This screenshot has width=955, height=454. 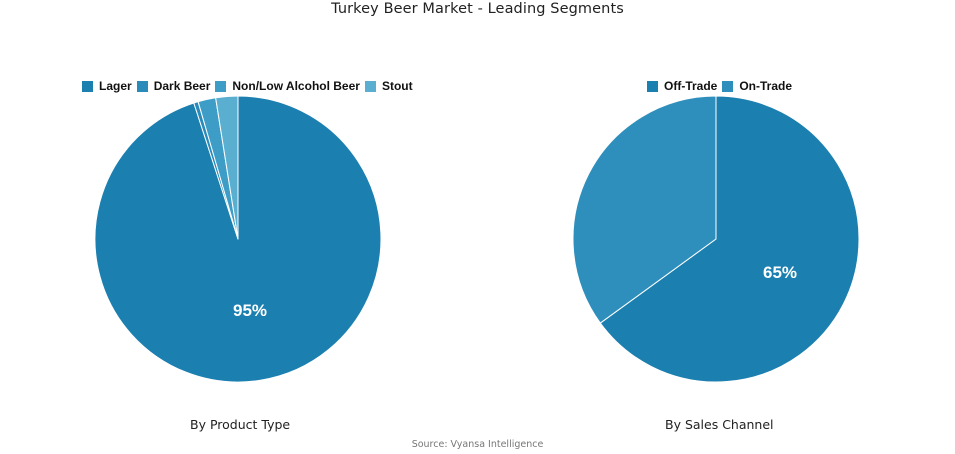 I want to click on legend-sales-channel: Off-Trade On-Trade, so click(x=722, y=86).